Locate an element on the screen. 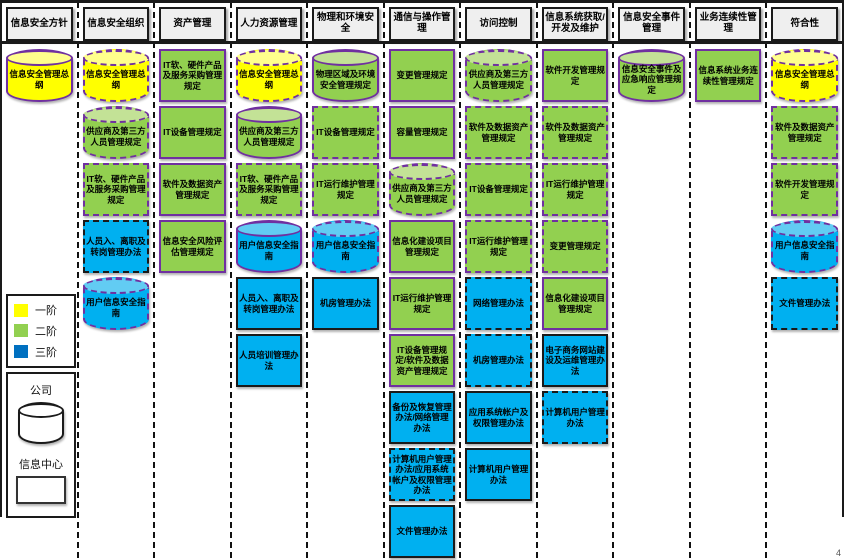  box-node: IT设备管理规定 is located at coordinates (192, 132).